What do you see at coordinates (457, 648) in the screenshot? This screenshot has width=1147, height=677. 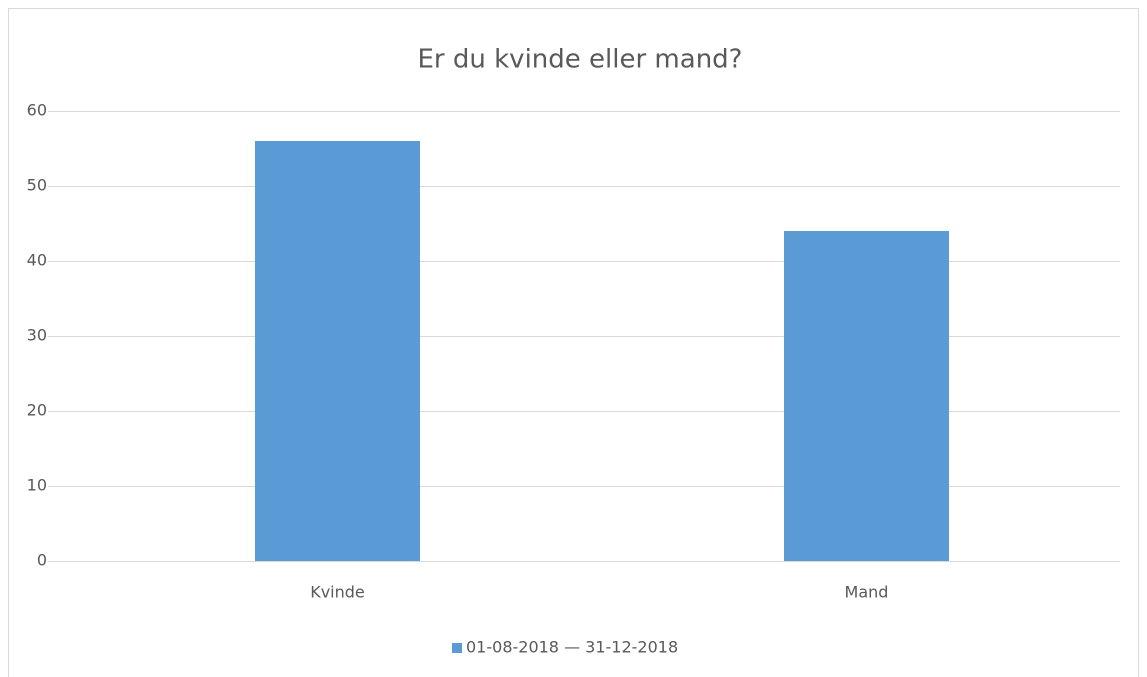 I see `legend-swatch` at bounding box center [457, 648].